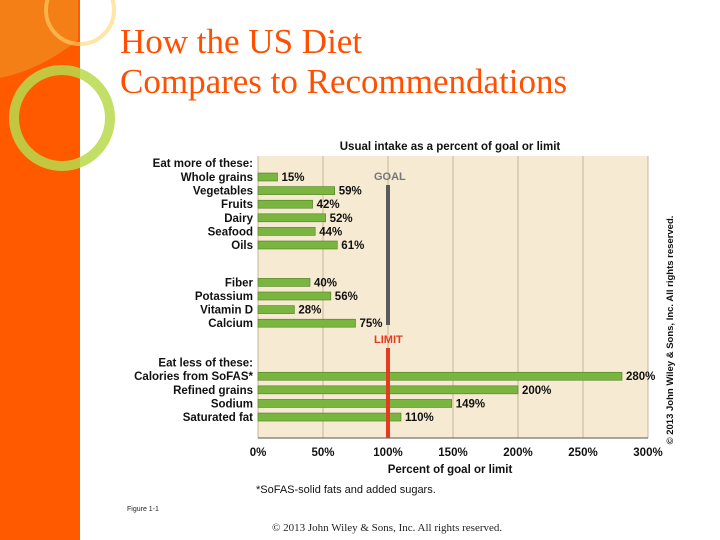  I want to click on data-label: 110%, so click(419, 418).